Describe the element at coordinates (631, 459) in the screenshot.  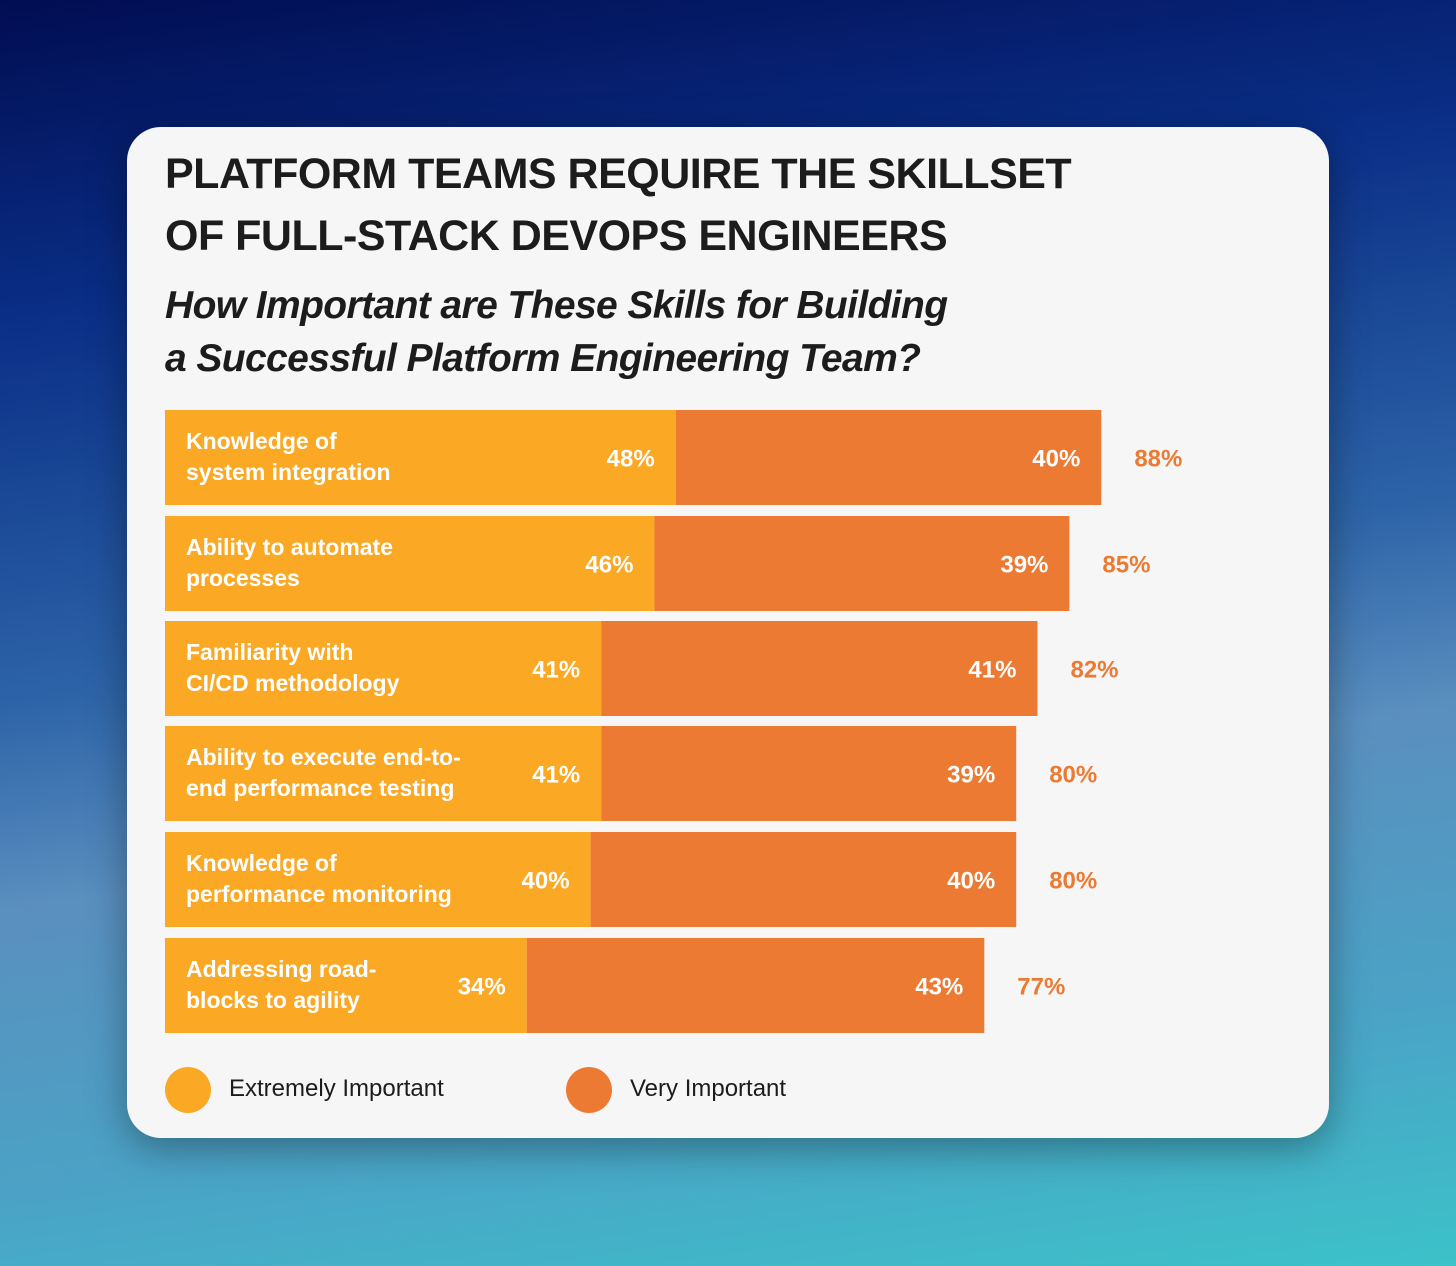
I see `bar-value-label: 48%` at that location.